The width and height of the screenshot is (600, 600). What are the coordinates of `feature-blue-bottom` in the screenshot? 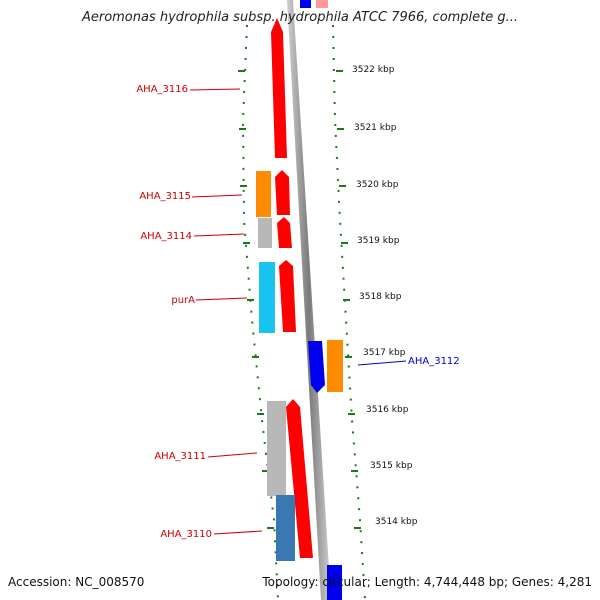 It's located at (334, 582).